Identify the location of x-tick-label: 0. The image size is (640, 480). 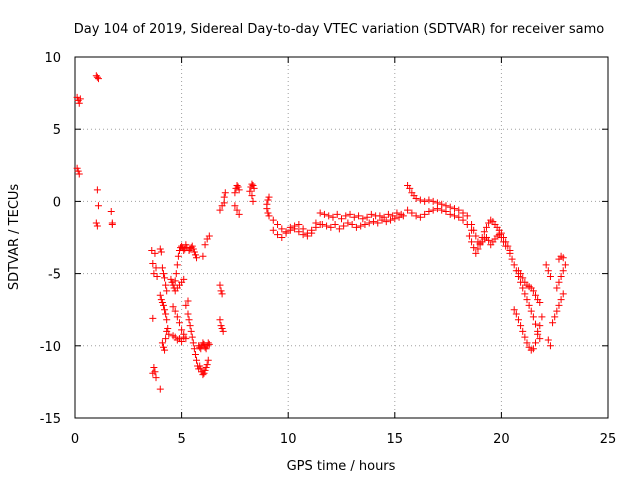
(75, 439).